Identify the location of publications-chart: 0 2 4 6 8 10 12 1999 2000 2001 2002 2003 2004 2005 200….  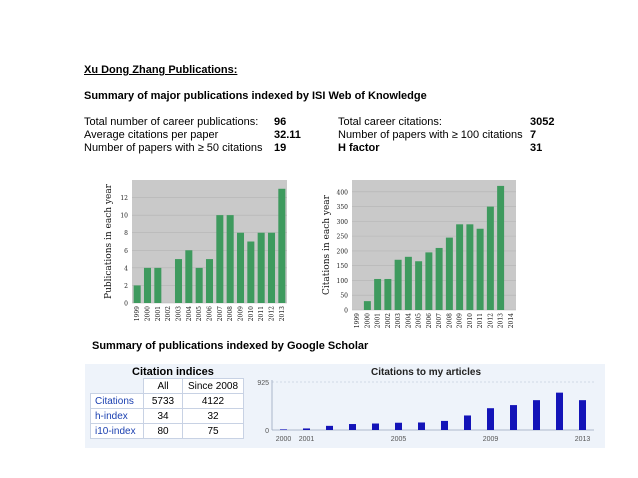
(195, 250).